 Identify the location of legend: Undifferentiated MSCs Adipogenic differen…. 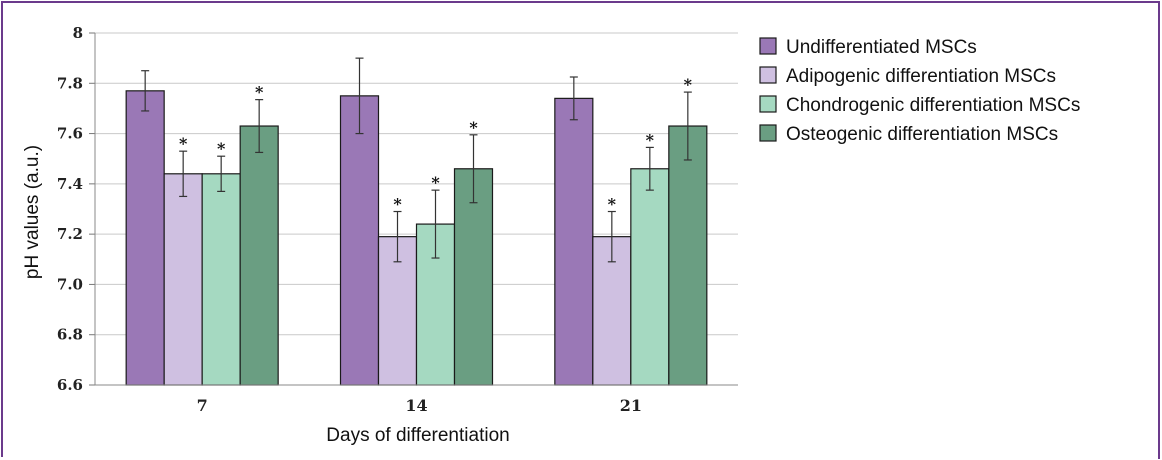
(919, 91).